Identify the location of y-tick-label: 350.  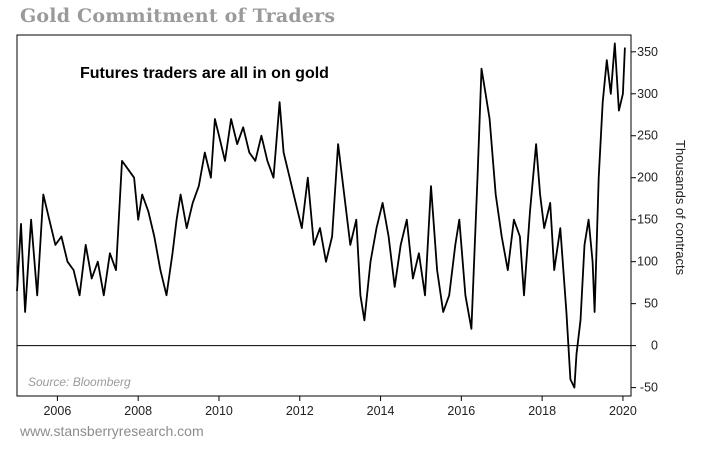
(647, 52).